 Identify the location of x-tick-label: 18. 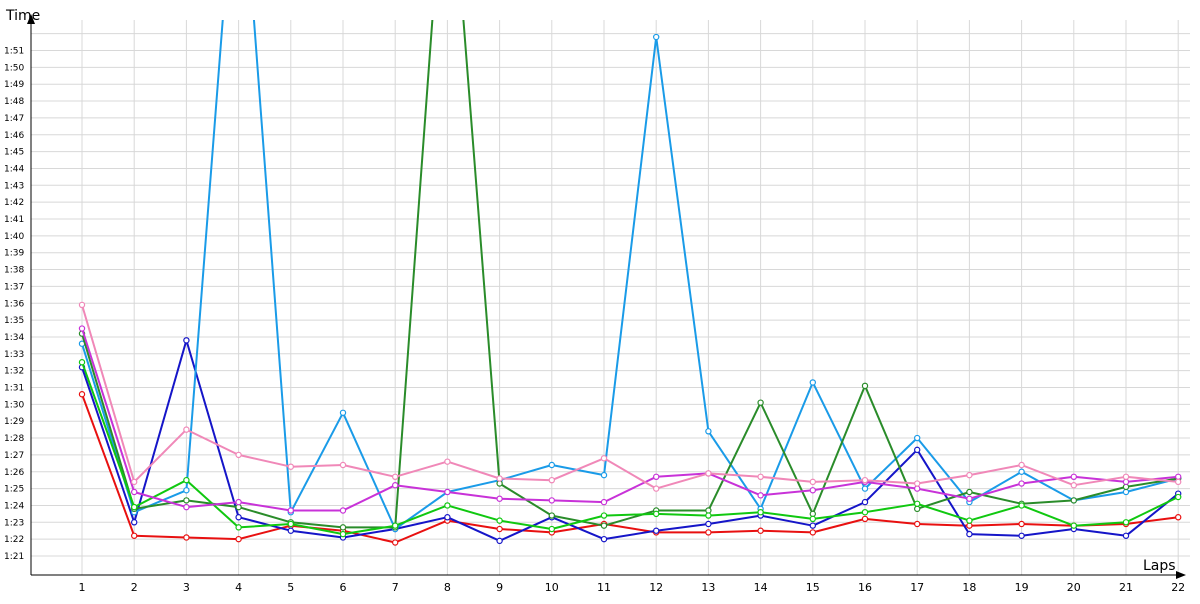
(969, 587).